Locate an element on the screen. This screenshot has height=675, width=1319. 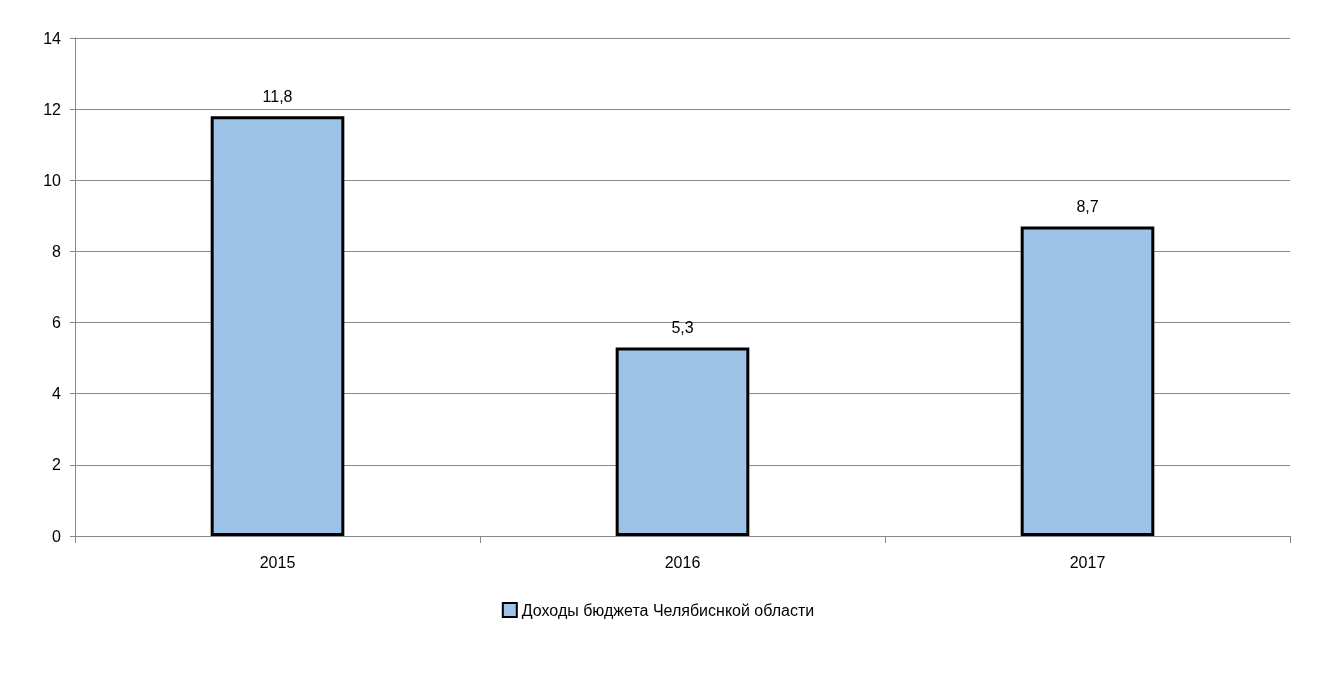
data-label: 5,3 is located at coordinates (682, 327).